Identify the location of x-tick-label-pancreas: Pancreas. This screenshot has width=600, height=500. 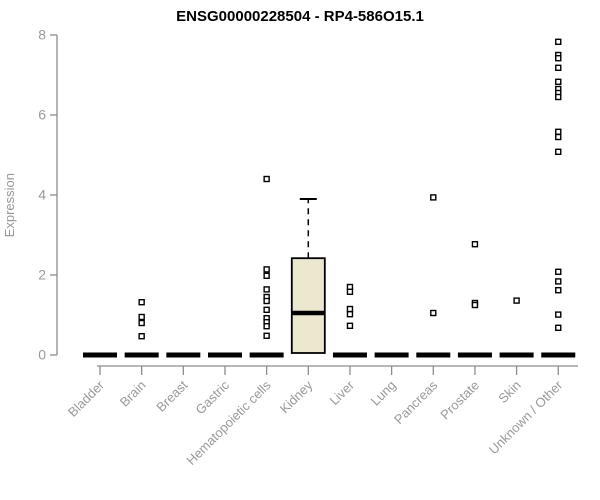
(416, 402).